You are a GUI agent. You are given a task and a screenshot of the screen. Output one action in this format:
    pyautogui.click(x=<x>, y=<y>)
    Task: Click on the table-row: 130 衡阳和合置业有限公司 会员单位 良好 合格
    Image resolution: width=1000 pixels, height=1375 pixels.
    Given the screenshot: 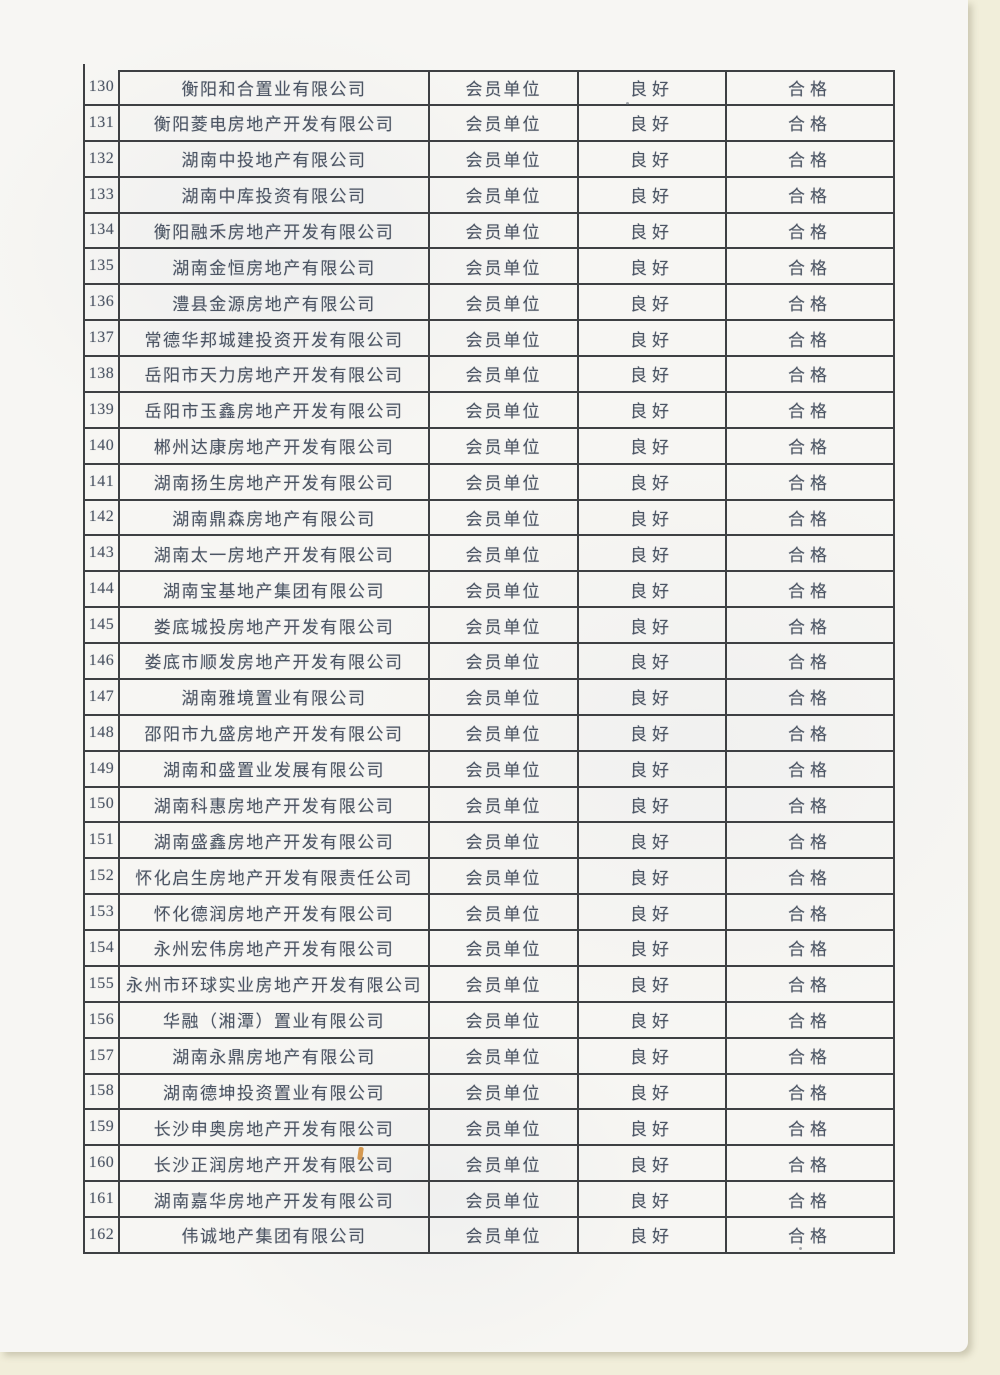 What is the action you would take?
    pyautogui.click(x=490, y=88)
    